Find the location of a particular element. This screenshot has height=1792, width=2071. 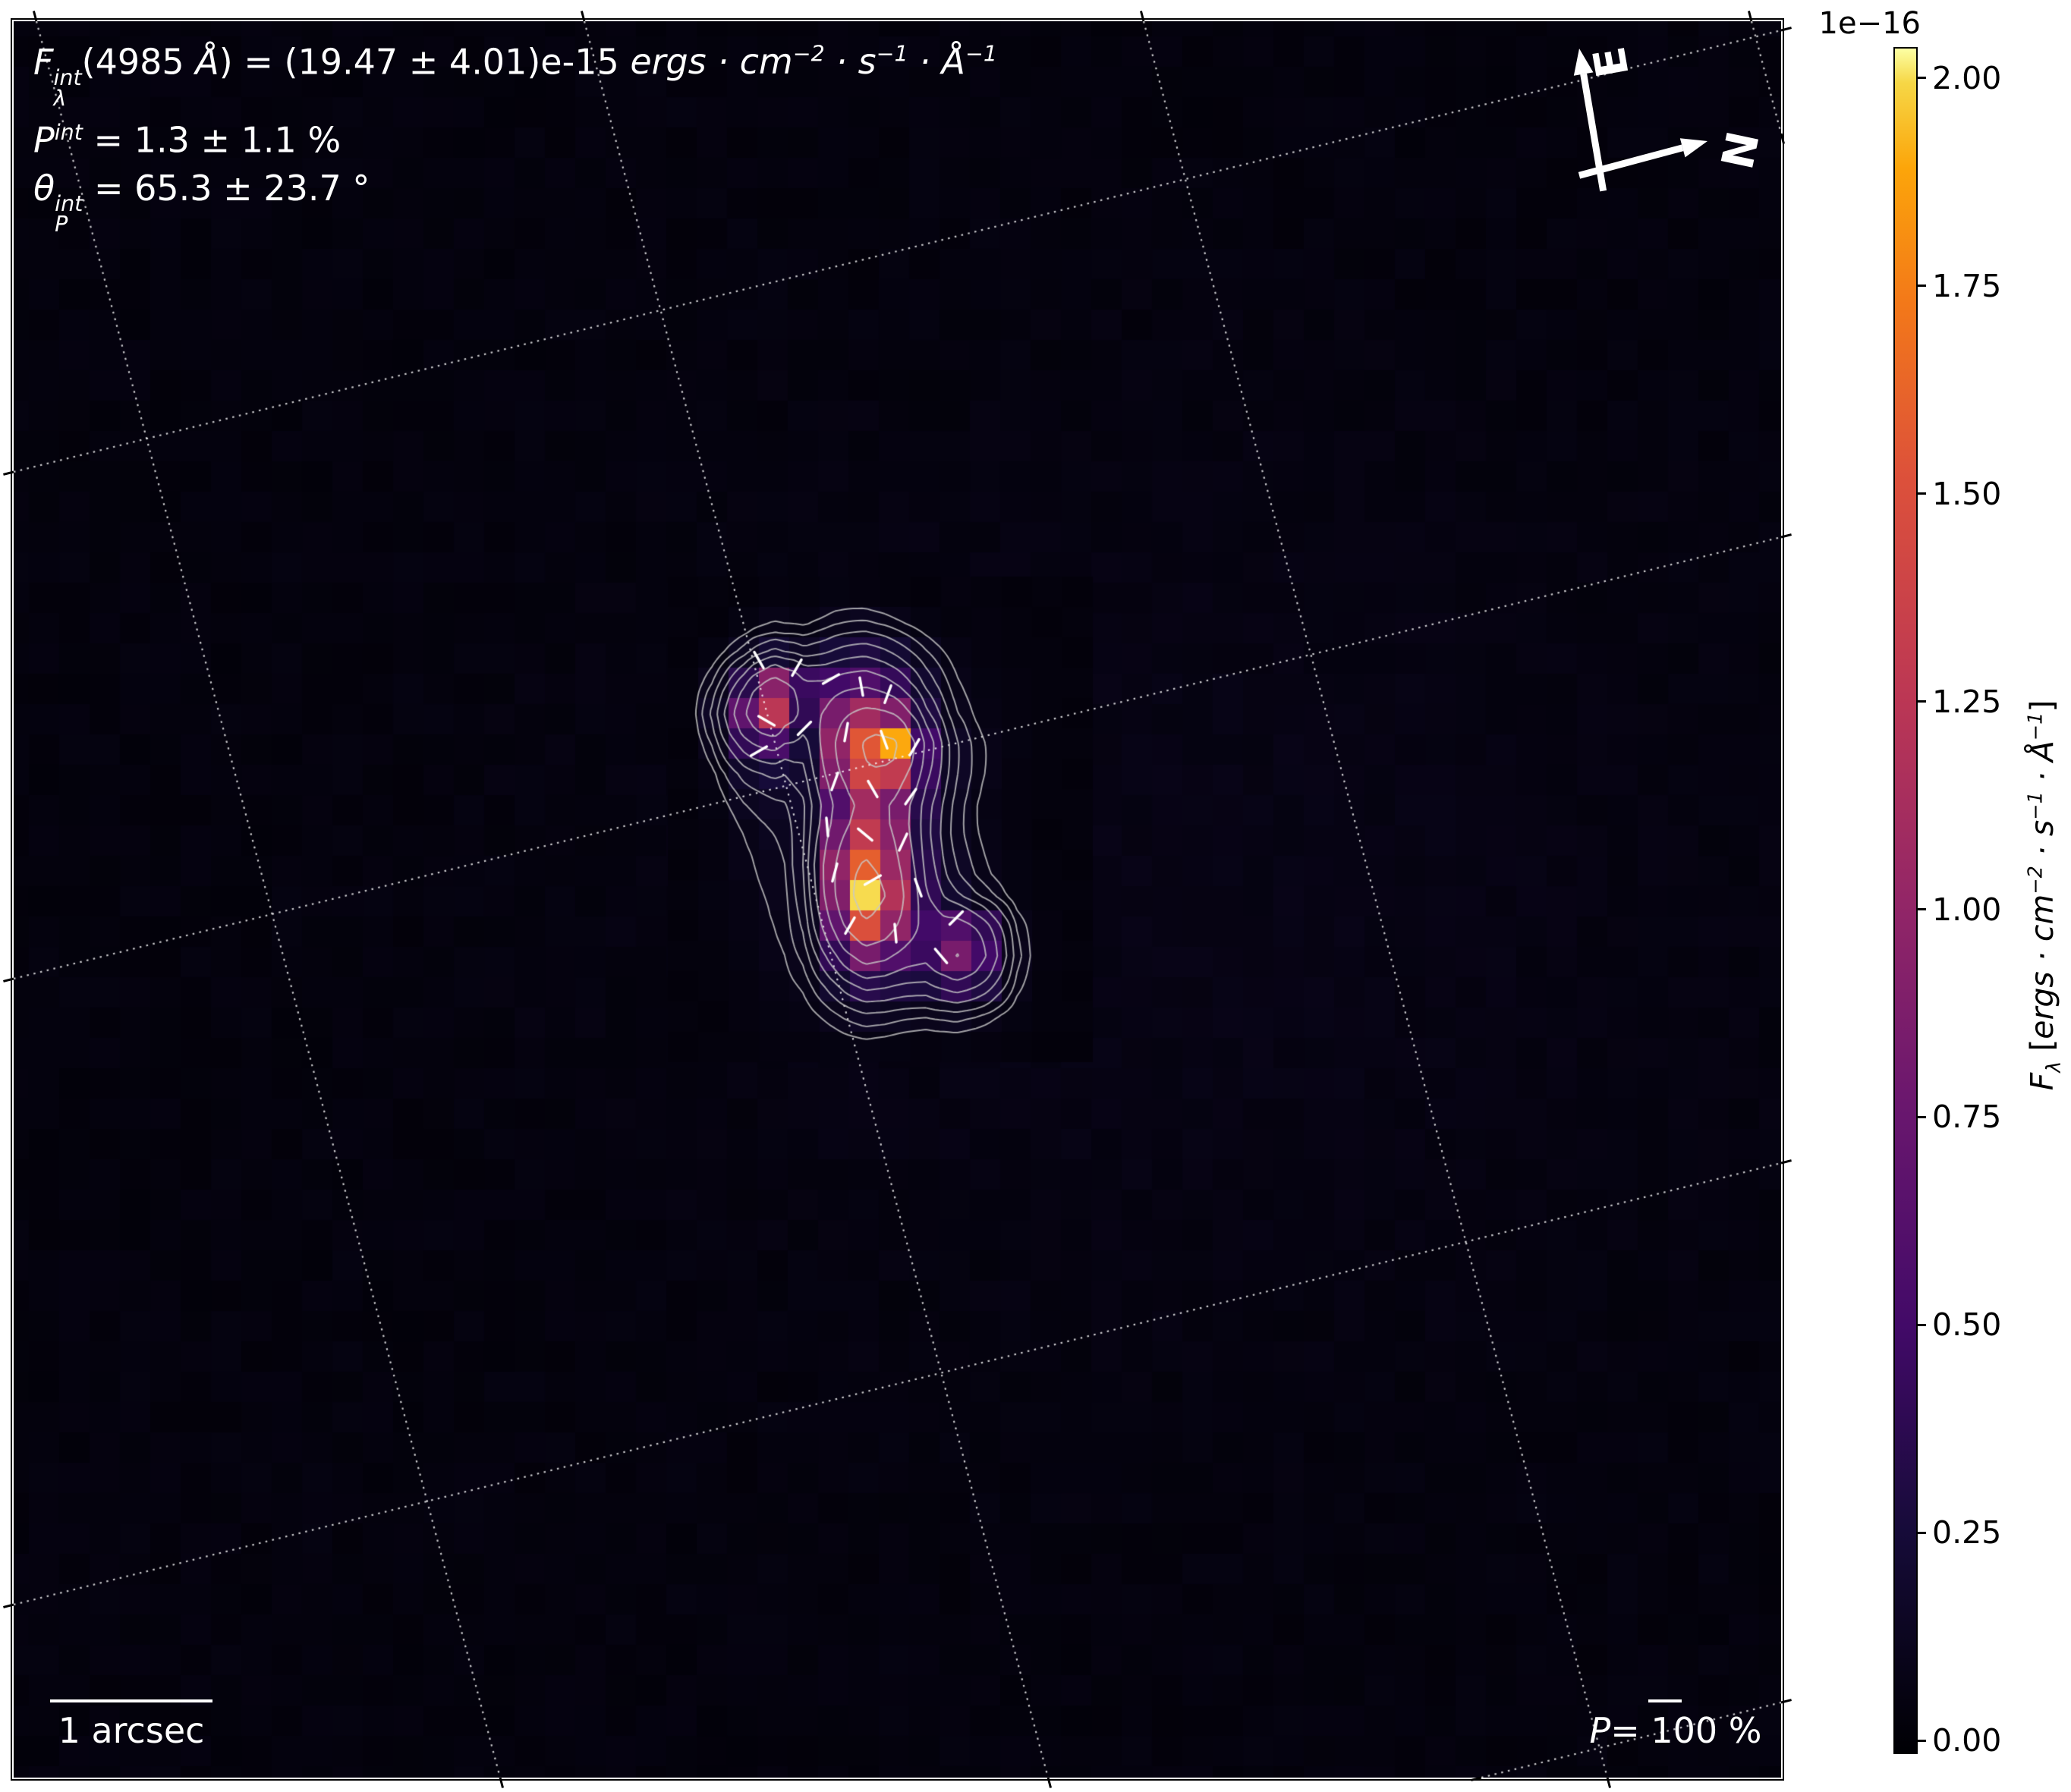

colorbar-tick-label: 0.00 is located at coordinates (1967, 1741).